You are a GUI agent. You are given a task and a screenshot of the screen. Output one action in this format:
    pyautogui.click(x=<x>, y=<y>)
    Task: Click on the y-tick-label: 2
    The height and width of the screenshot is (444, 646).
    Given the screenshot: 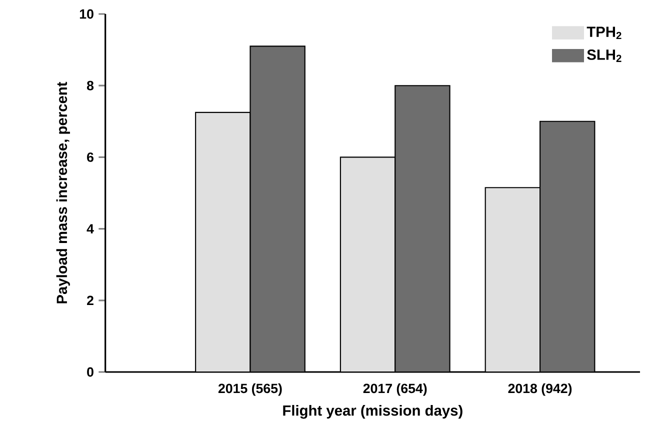 What is the action you would take?
    pyautogui.click(x=90, y=301)
    